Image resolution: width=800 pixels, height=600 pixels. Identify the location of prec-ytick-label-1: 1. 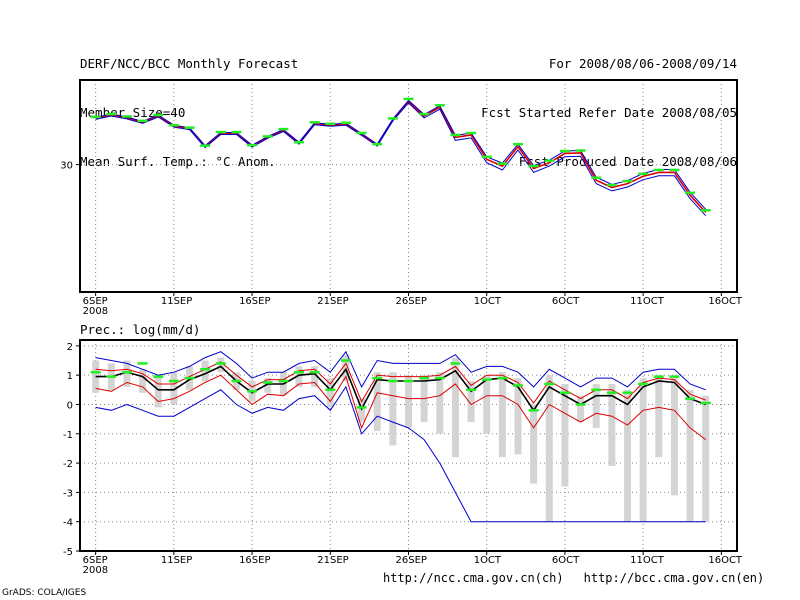
(70, 376).